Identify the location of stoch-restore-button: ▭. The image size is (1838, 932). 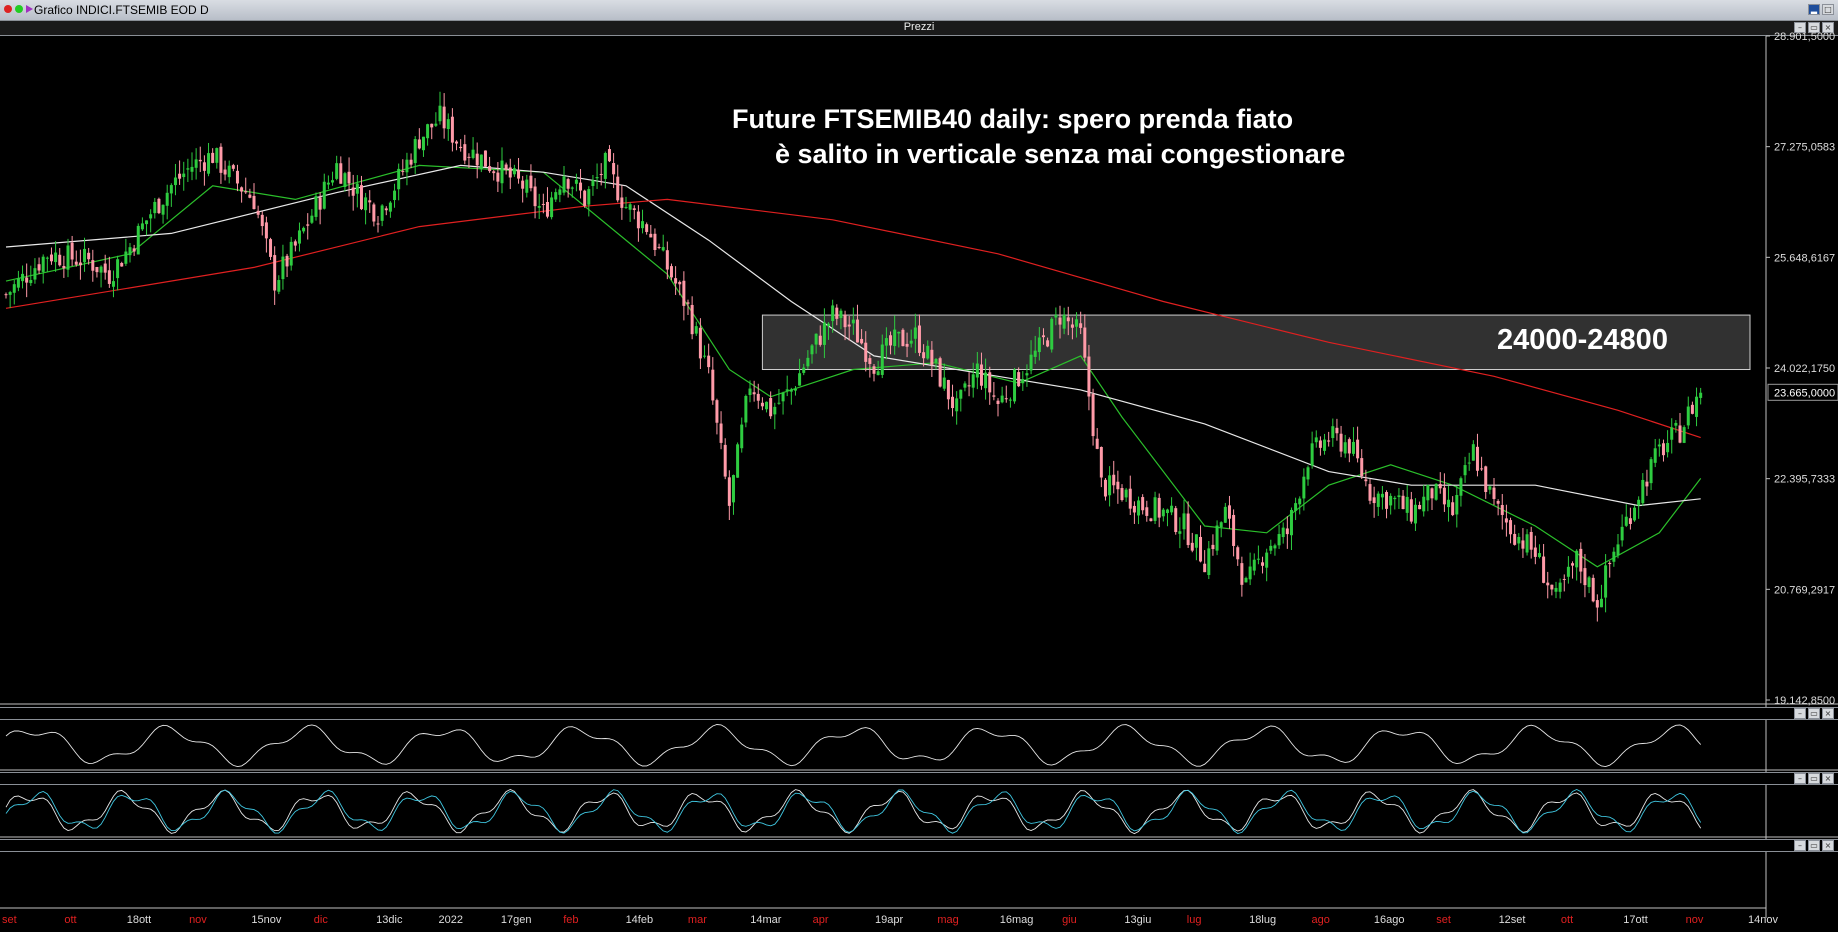
(1814, 778).